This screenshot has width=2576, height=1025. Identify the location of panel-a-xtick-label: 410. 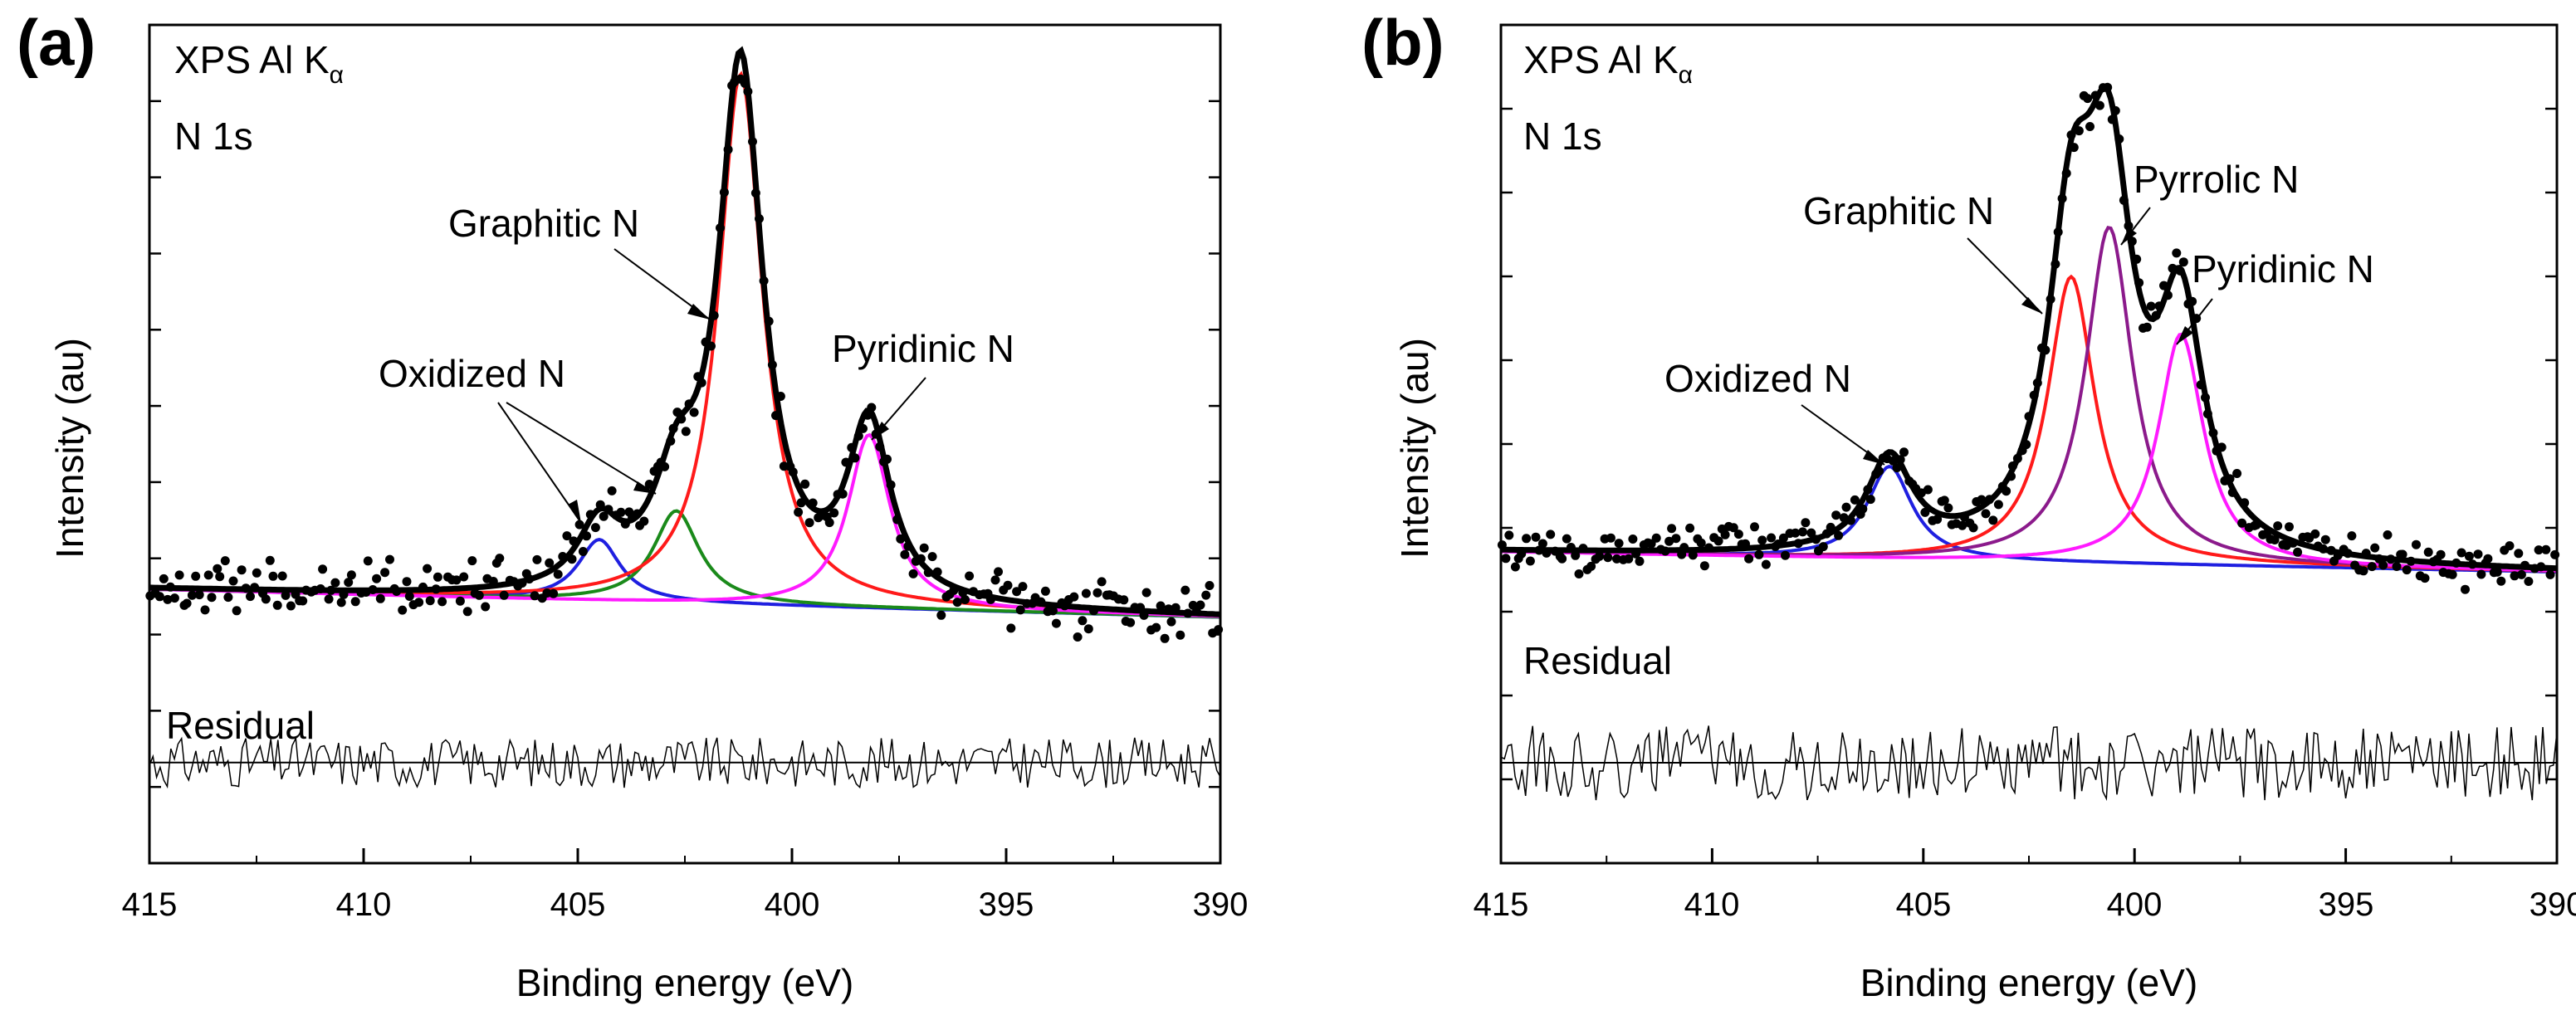
(364, 904).